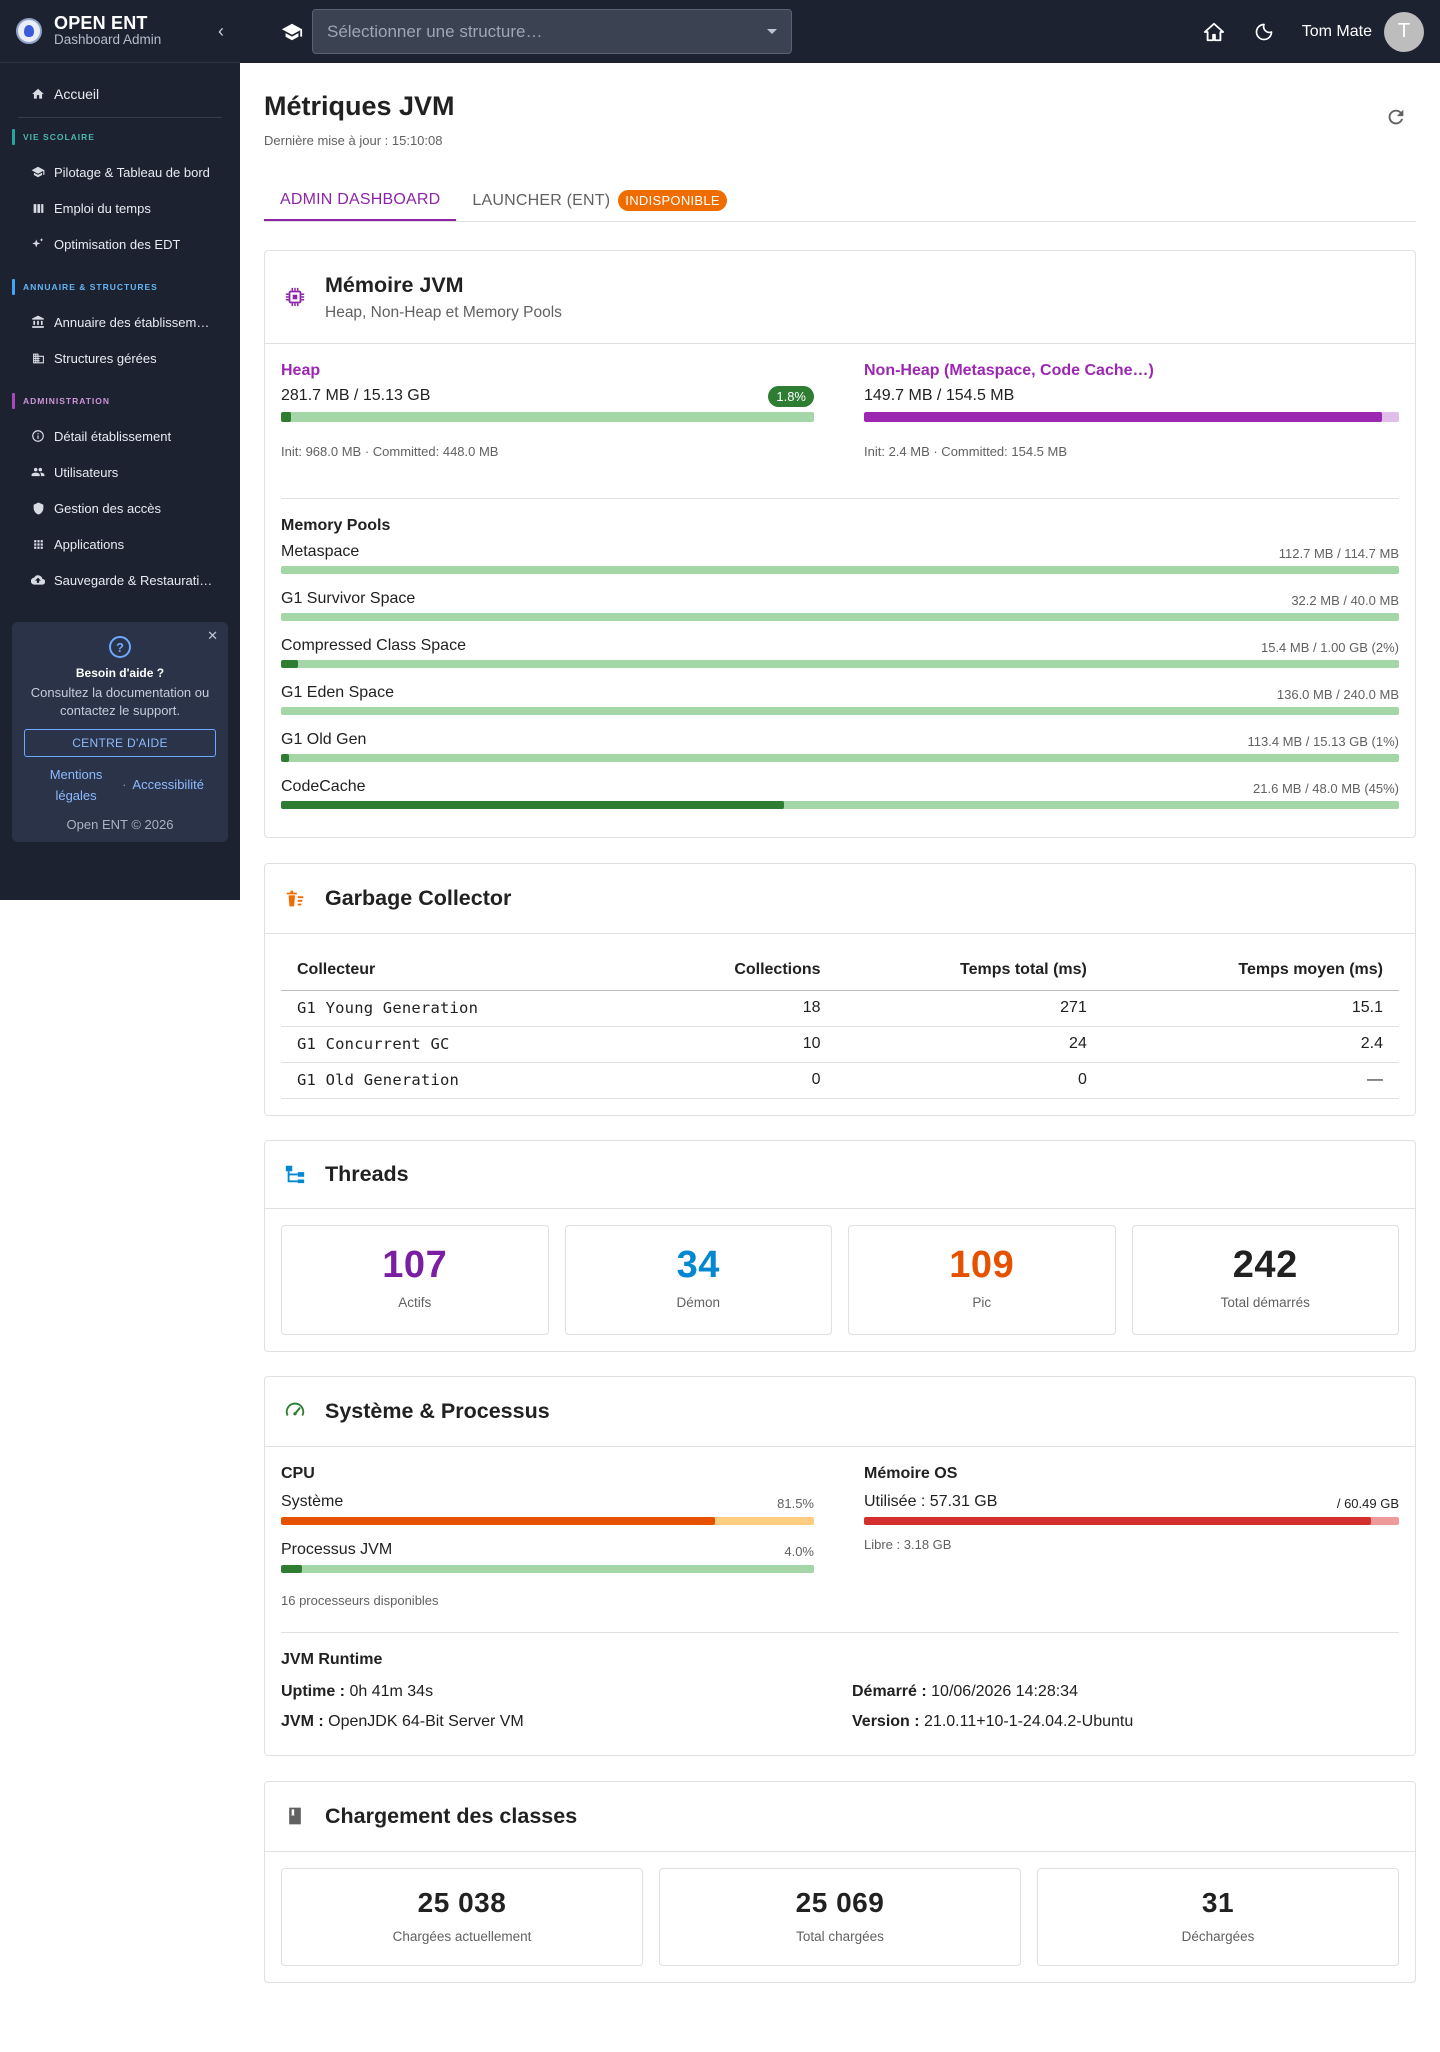 Image resolution: width=1440 pixels, height=2052 pixels. What do you see at coordinates (391, 1691) in the screenshot?
I see `uptime-value: 0h 41m 34s` at bounding box center [391, 1691].